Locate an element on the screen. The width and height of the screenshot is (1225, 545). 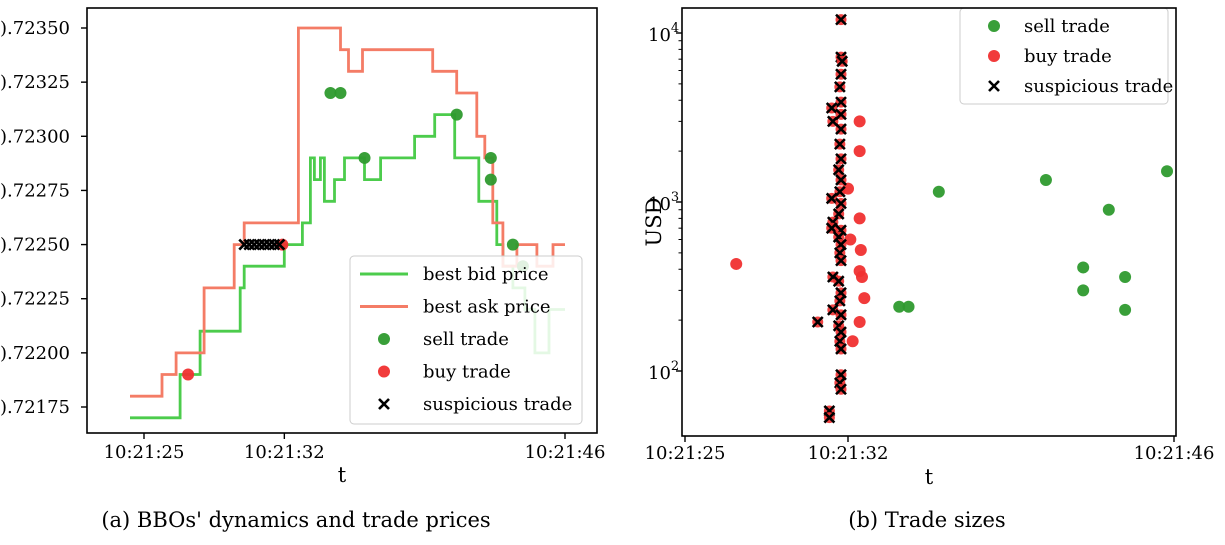
y-tick-label: 10² is located at coordinates (663, 371).